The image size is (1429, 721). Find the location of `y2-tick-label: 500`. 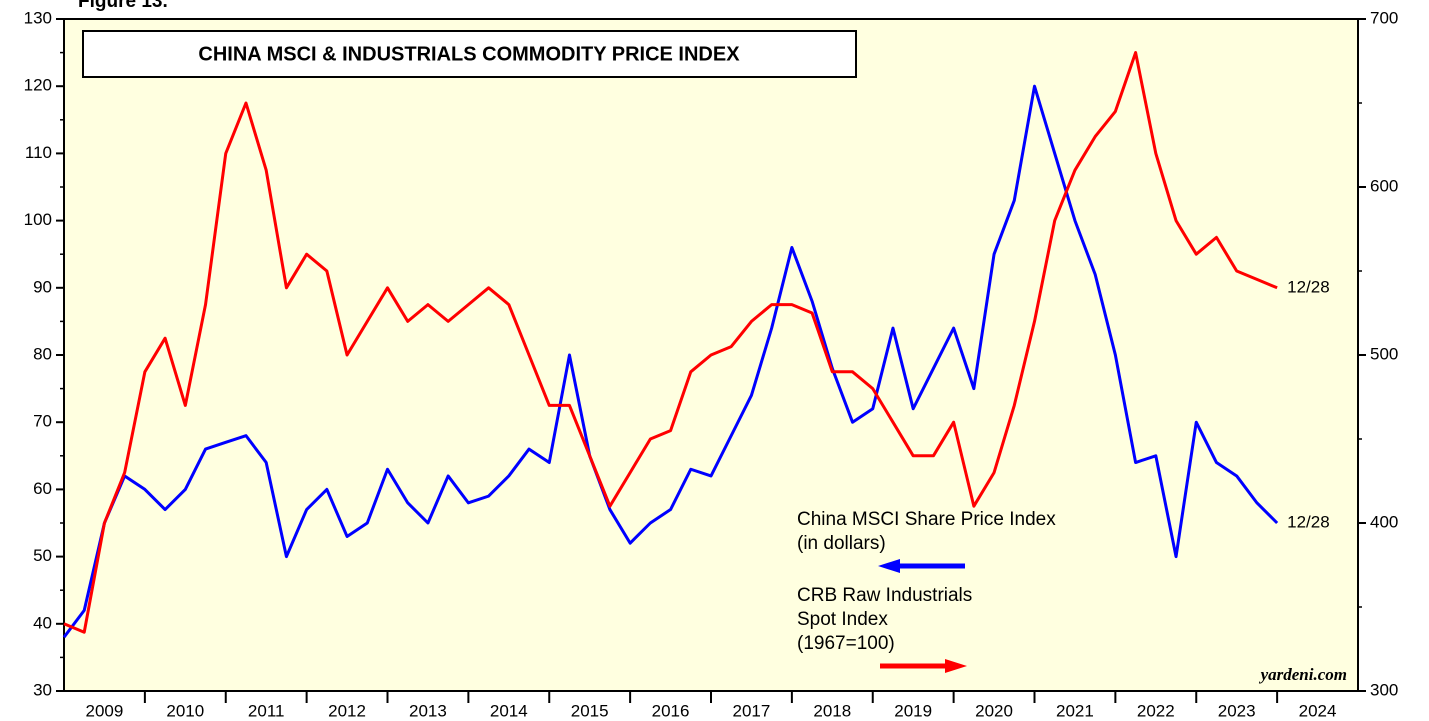

y2-tick-label: 500 is located at coordinates (1384, 353).